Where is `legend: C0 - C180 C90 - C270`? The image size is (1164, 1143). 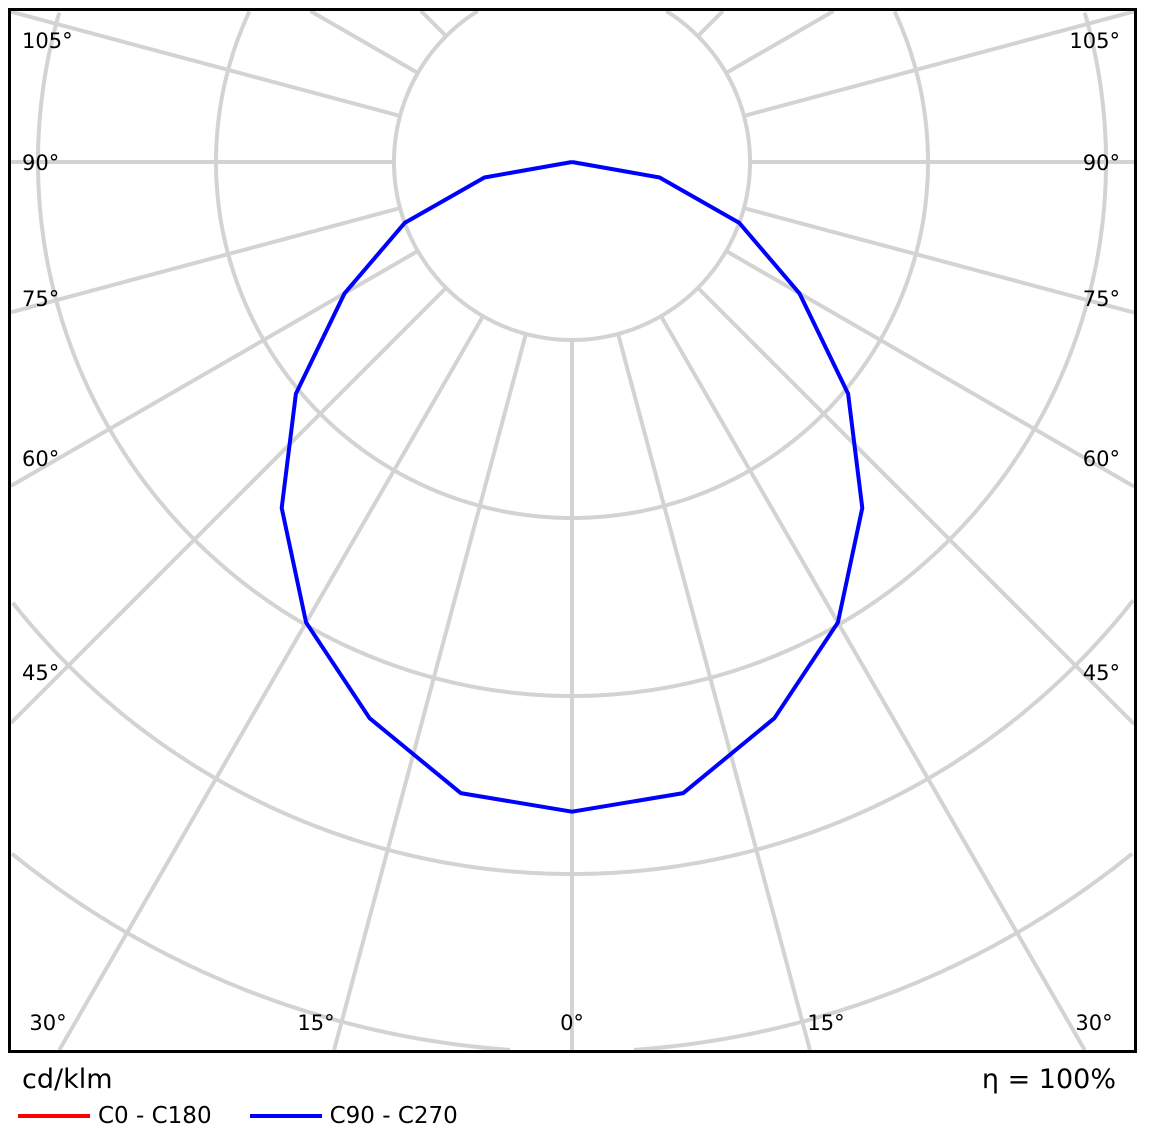 legend: C0 - C180 C90 - C270 is located at coordinates (257, 1116).